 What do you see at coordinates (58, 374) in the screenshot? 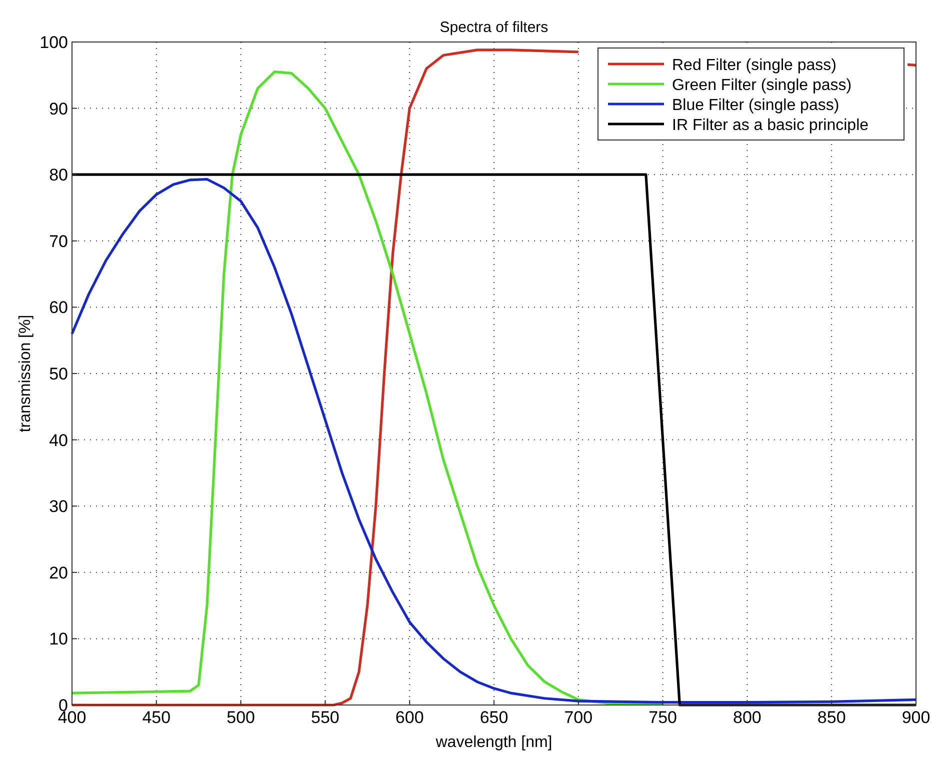
I see `y-tick-label: 50` at bounding box center [58, 374].